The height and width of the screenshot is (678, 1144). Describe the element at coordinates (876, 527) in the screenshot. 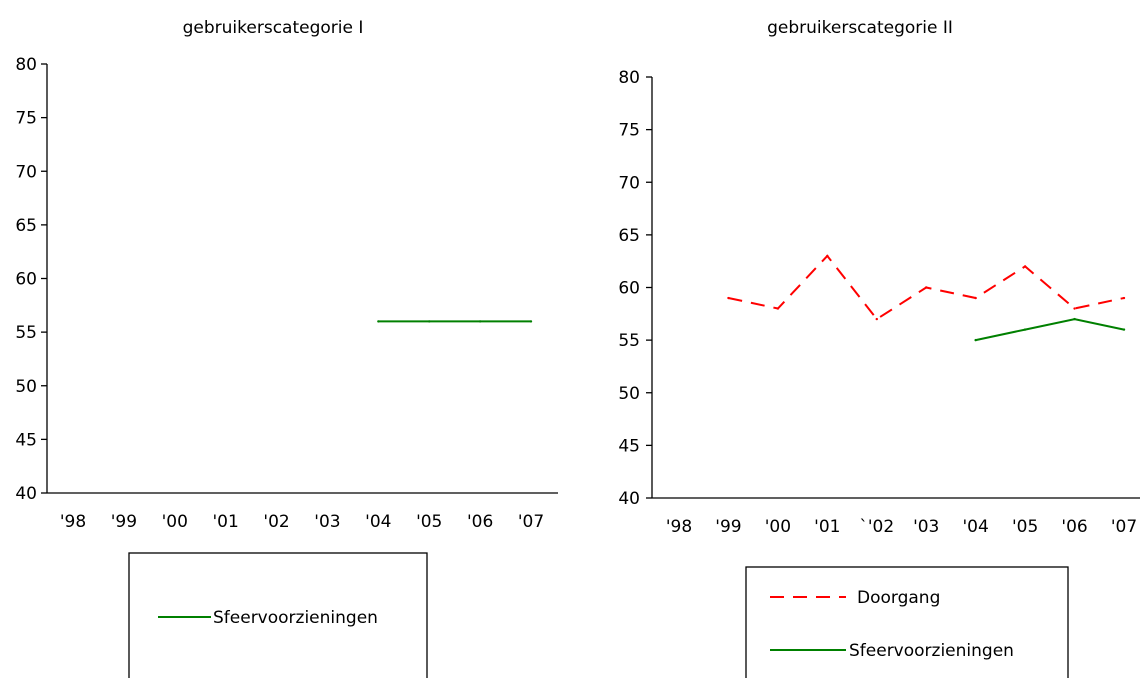

I see `x-tick-label: `'02` at that location.